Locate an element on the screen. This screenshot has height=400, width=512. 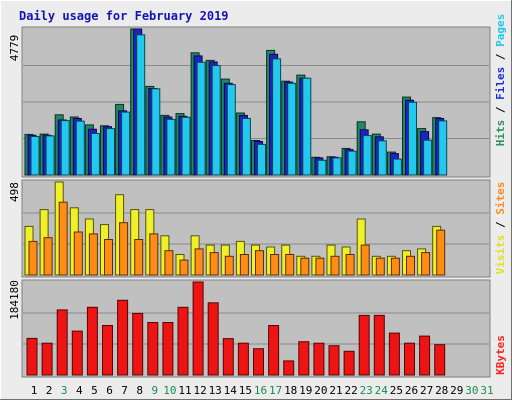
x-tick-day-25: 25 is located at coordinates (396, 390).